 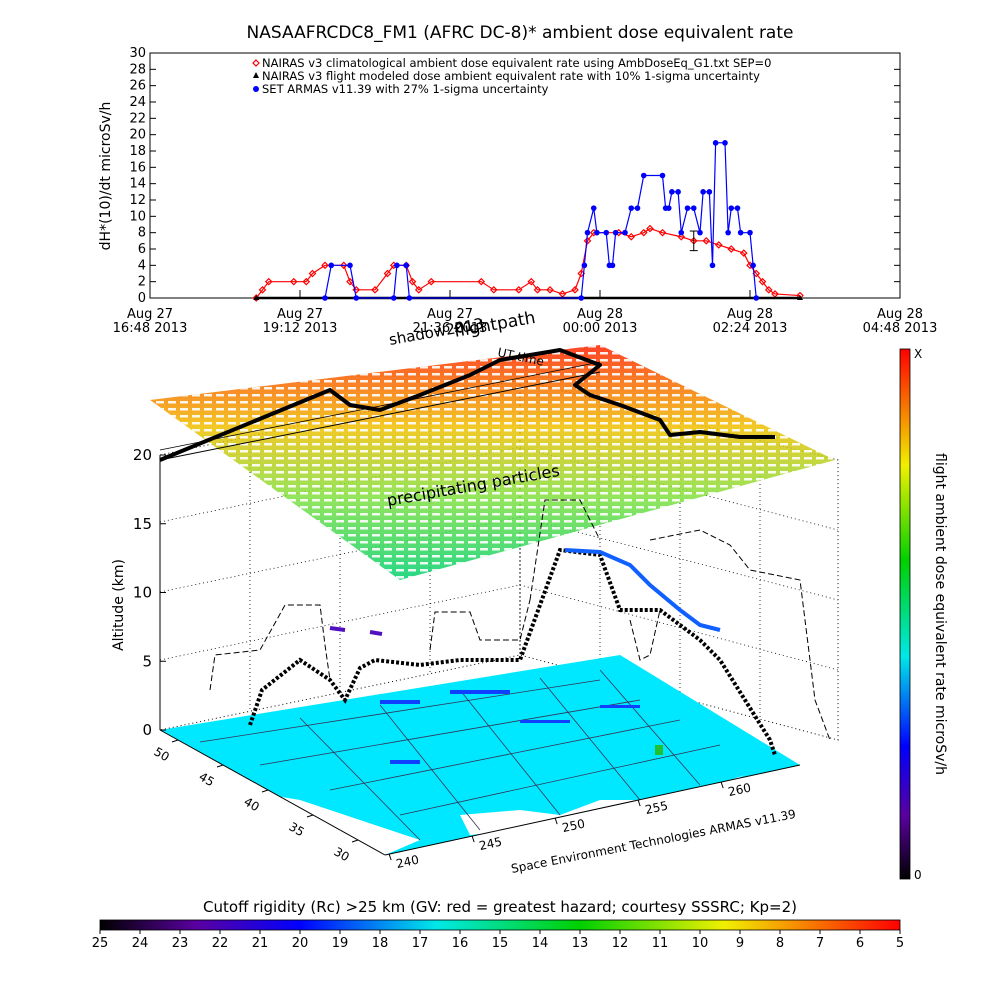 What do you see at coordinates (207, 779) in the screenshot?
I see `latitude-tick-label: 45` at bounding box center [207, 779].